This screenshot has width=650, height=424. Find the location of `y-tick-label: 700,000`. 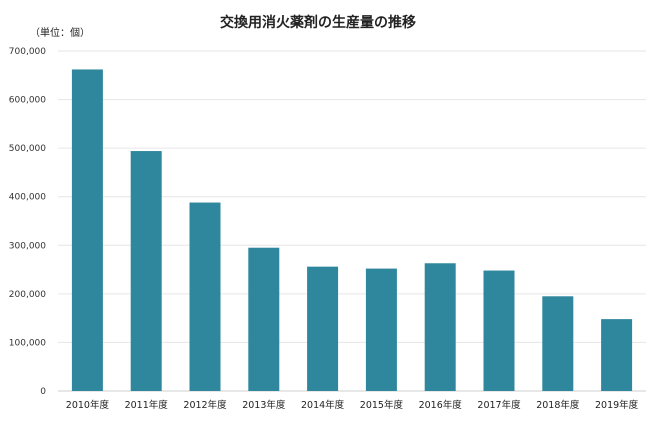

y-tick-label: 700,000 is located at coordinates (27, 52).